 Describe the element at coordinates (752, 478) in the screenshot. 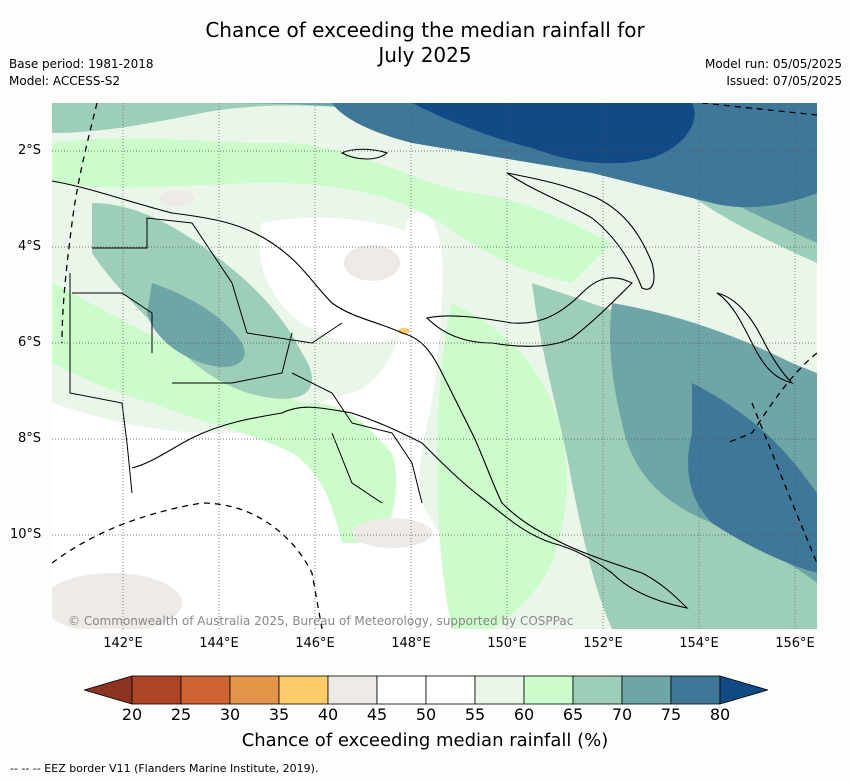

I see `region-75-80-east` at that location.